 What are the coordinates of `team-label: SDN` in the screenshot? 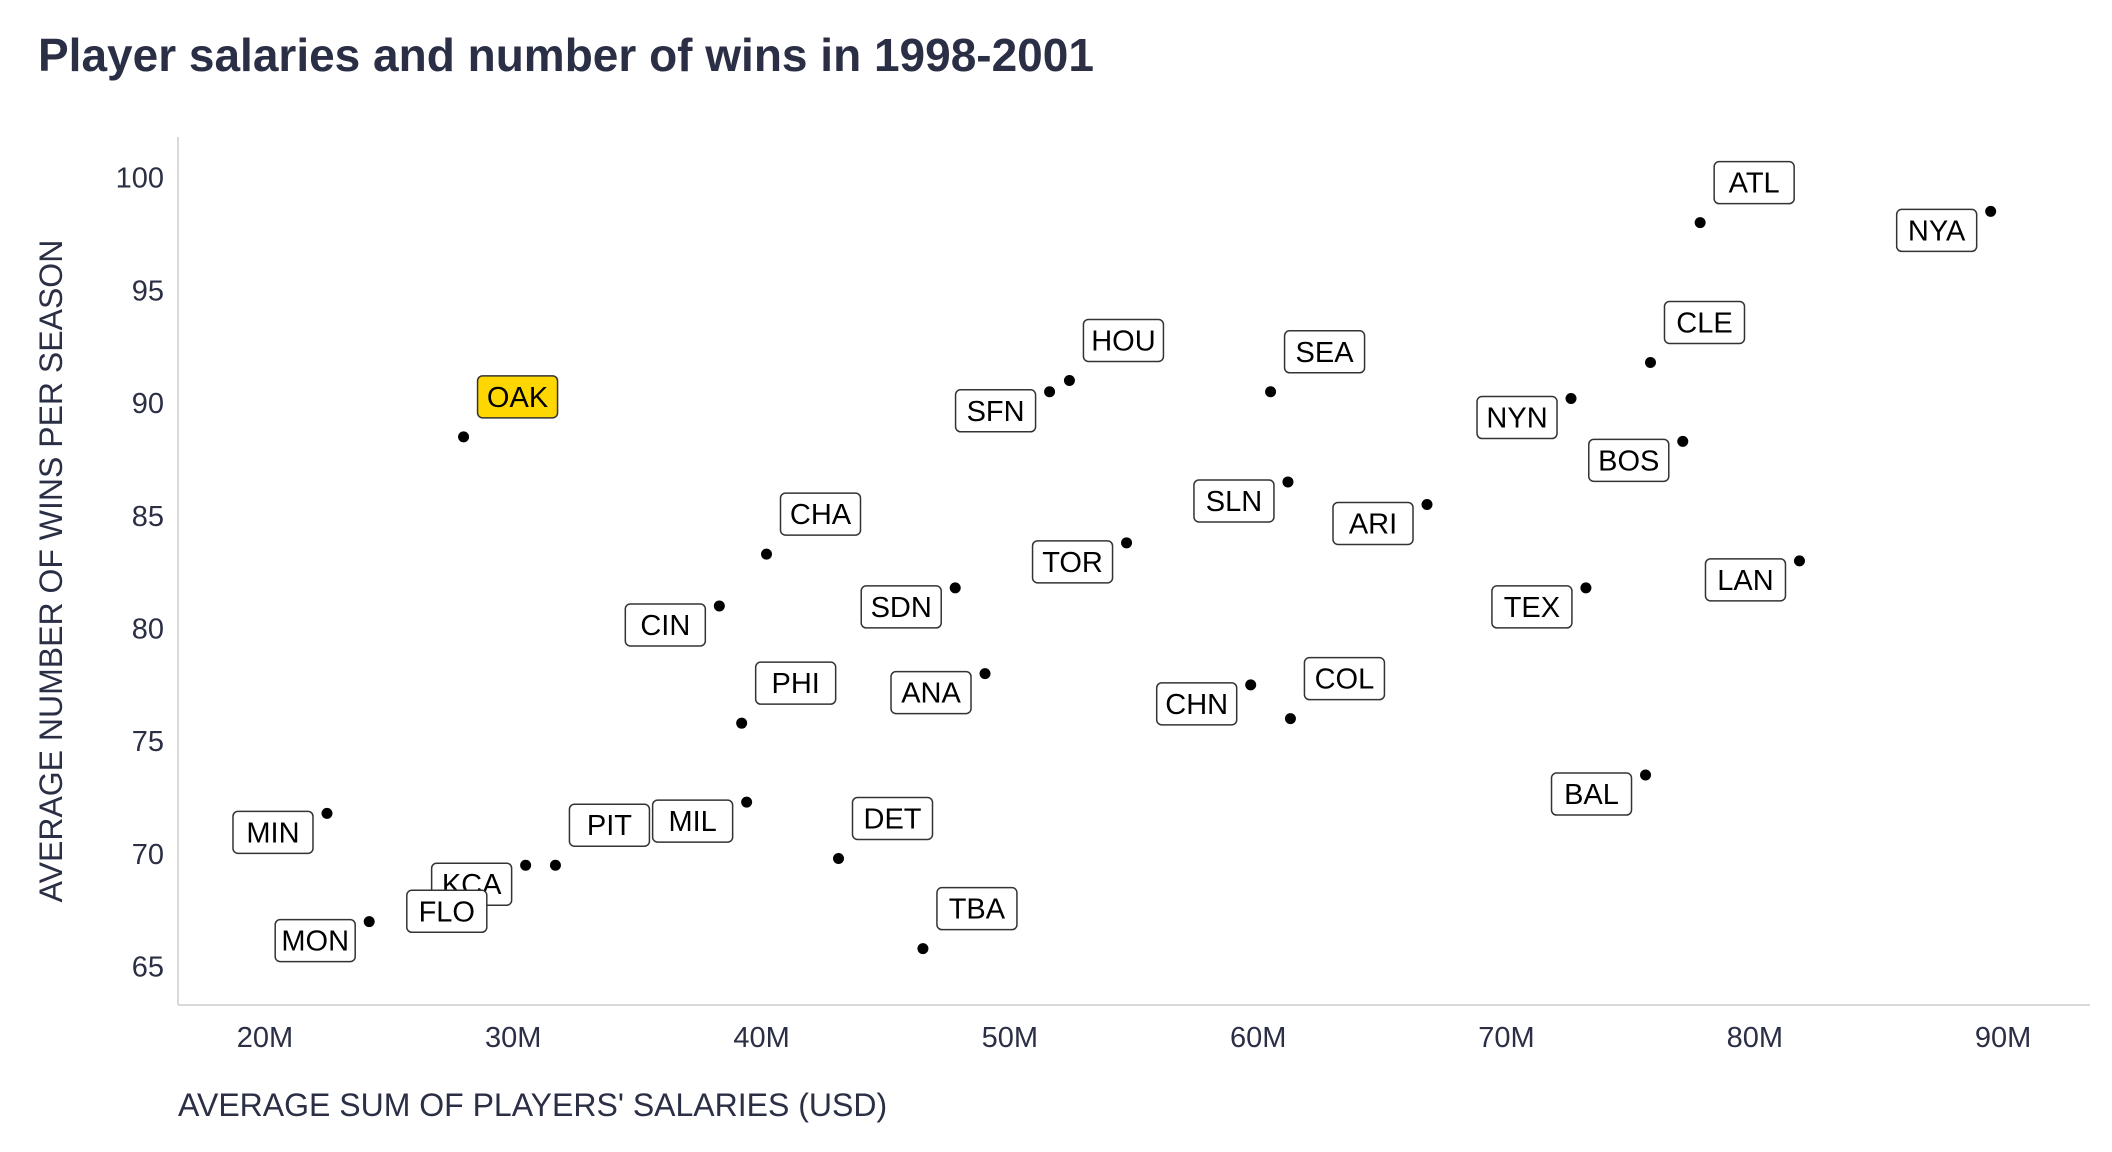 It's located at (901, 607).